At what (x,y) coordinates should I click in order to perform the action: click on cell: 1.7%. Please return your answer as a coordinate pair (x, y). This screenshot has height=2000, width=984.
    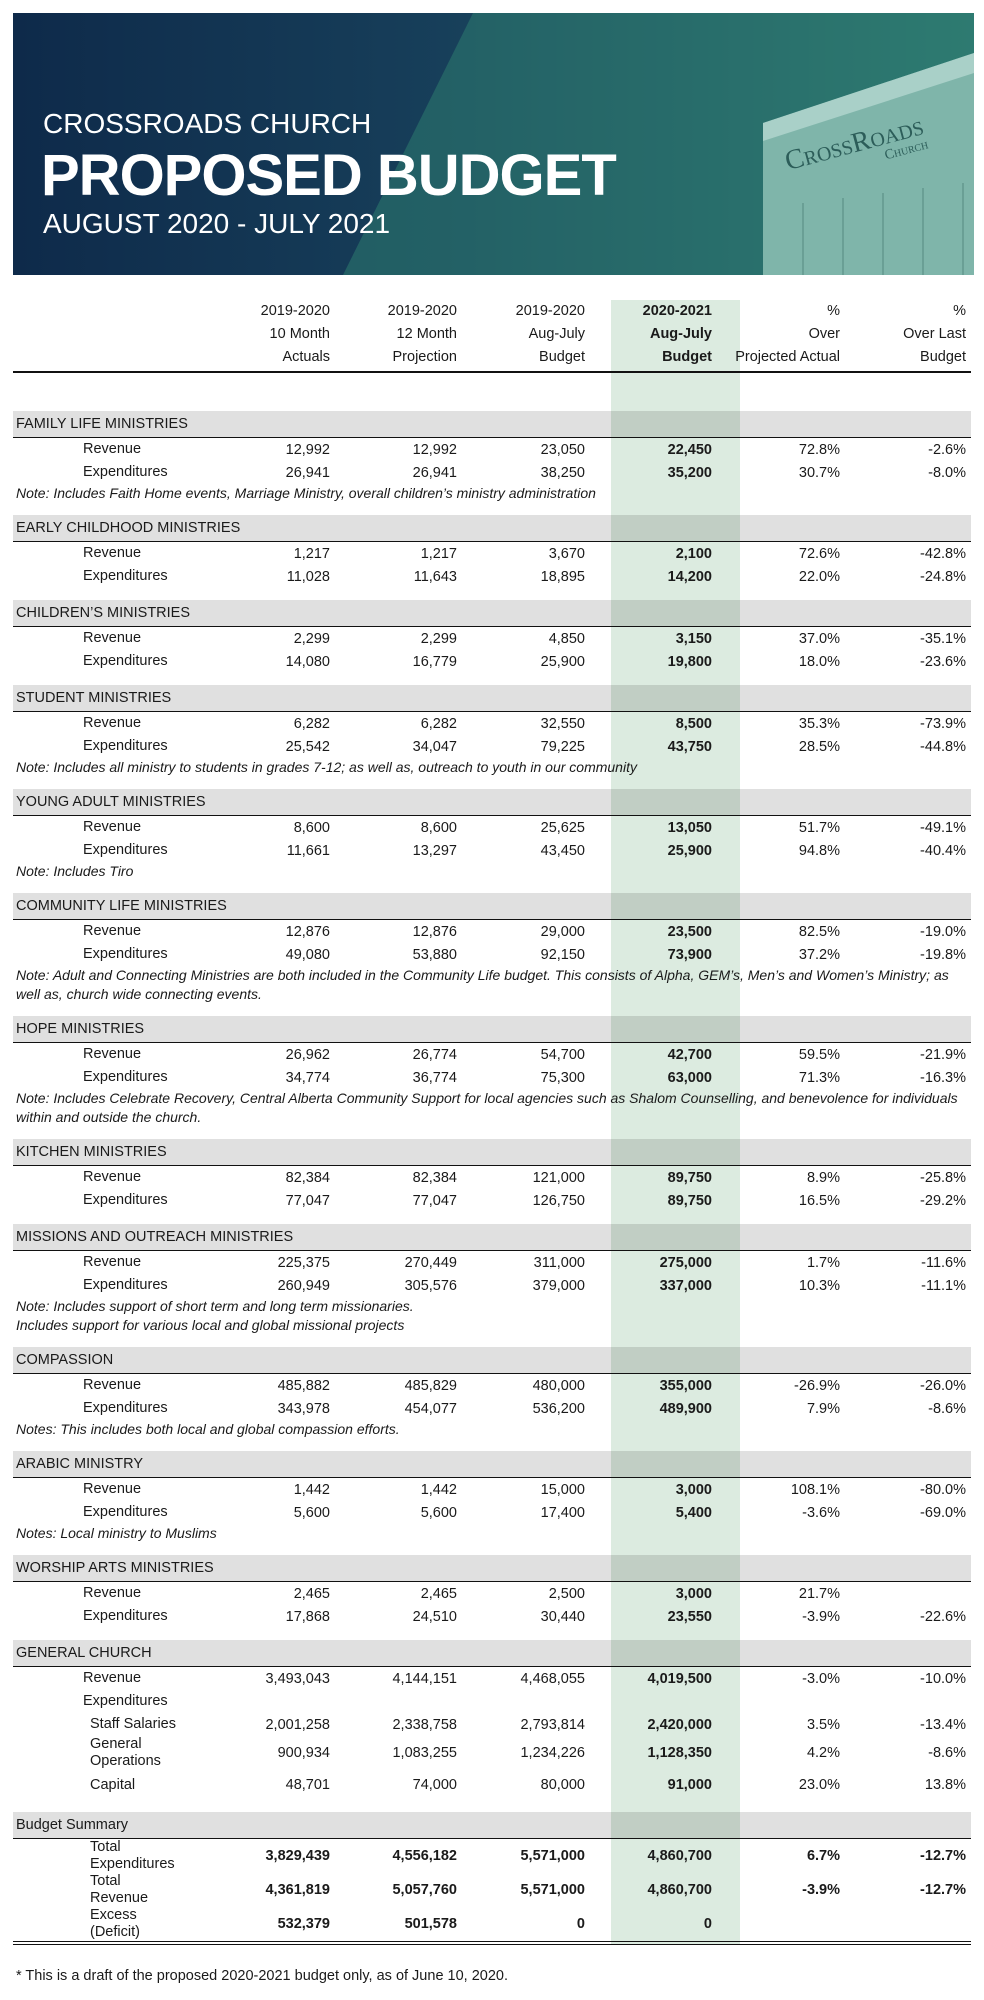
    Looking at the image, I should click on (823, 1262).